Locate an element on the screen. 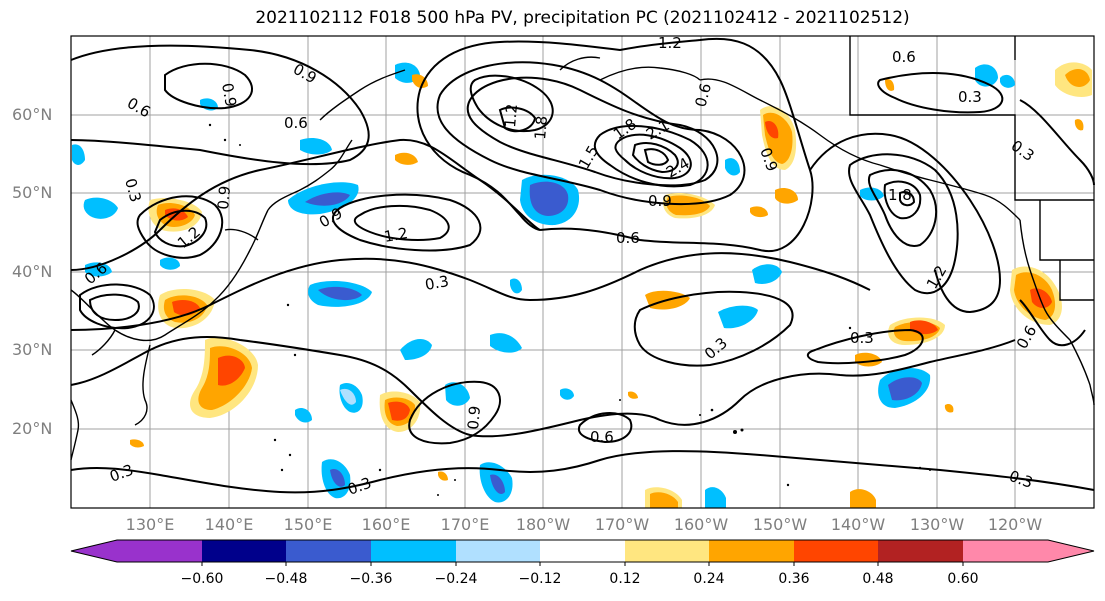  colorbar-tick-label: 0.36 is located at coordinates (794, 579).